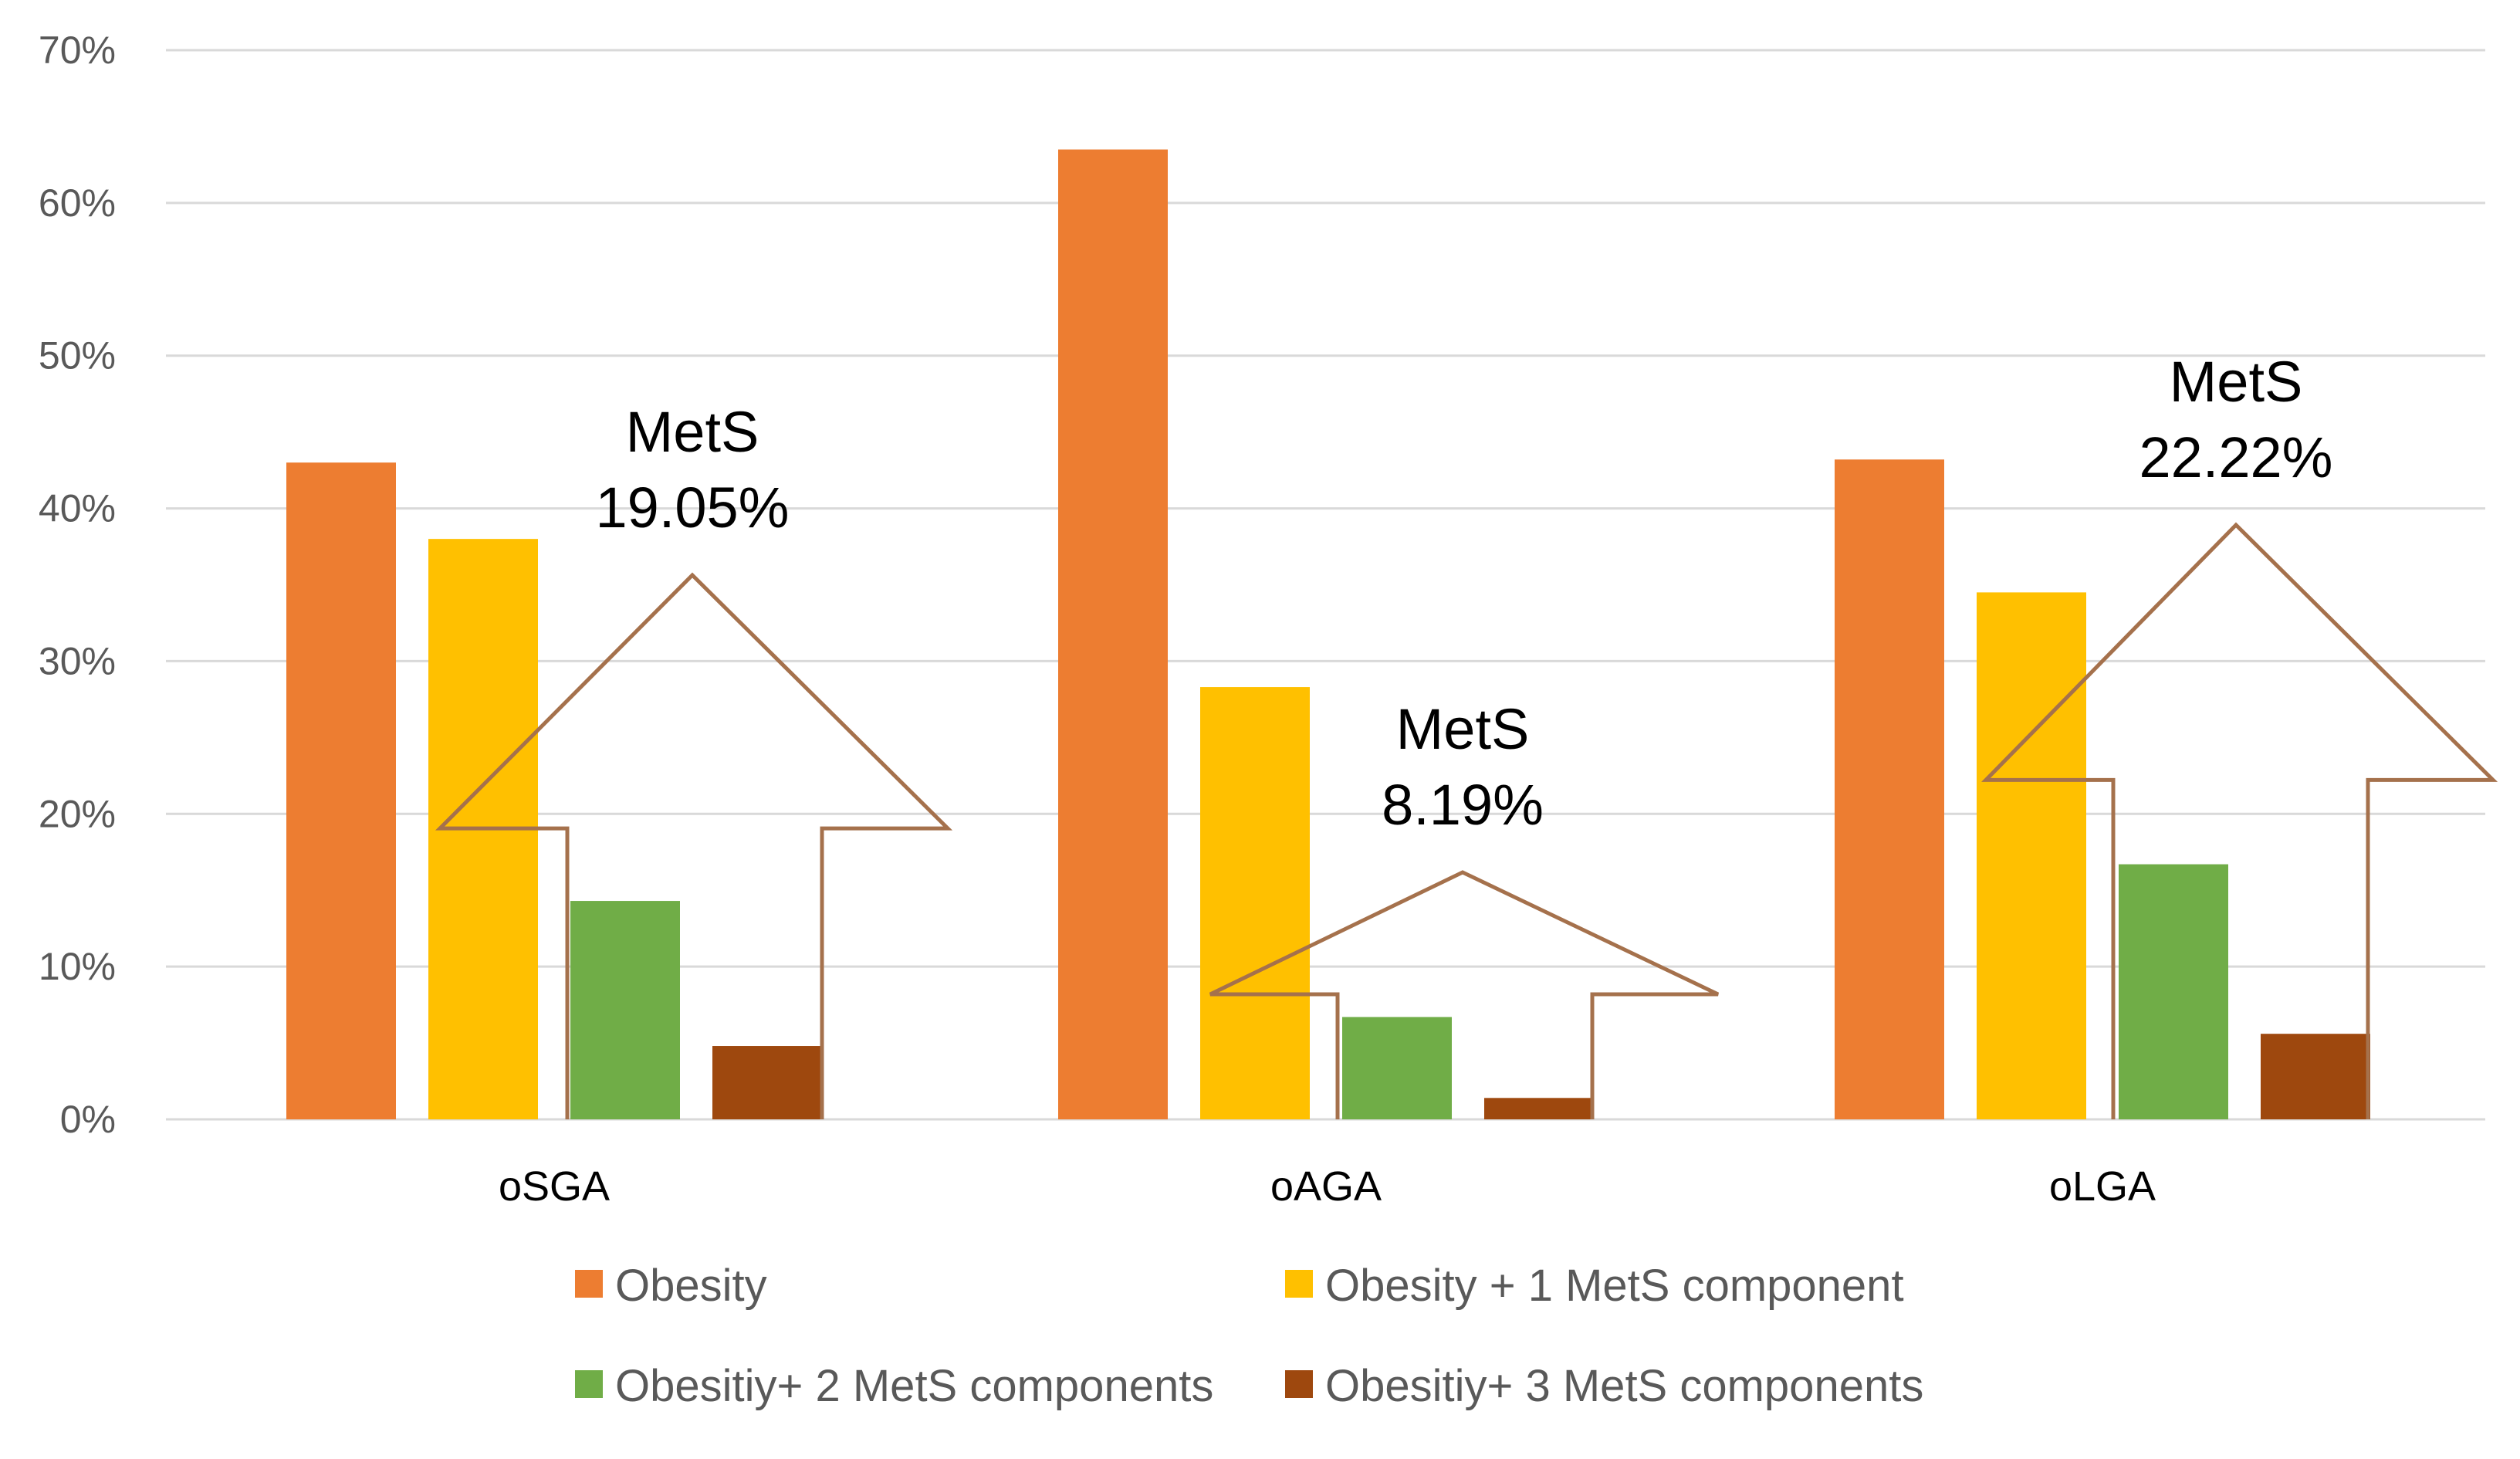  Describe the element at coordinates (77, 814) in the screenshot. I see `y-tick-label: 20%` at that location.